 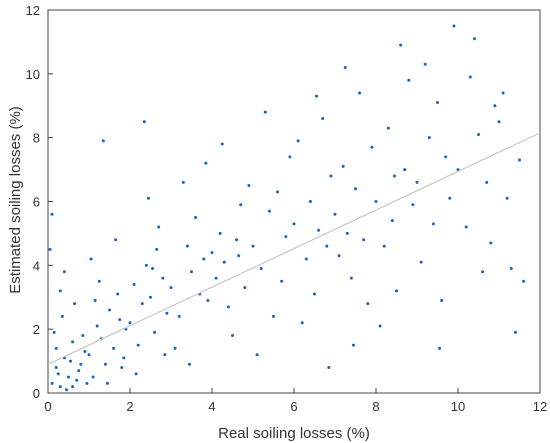 I want to click on x-tick-label: 12, so click(x=540, y=406).